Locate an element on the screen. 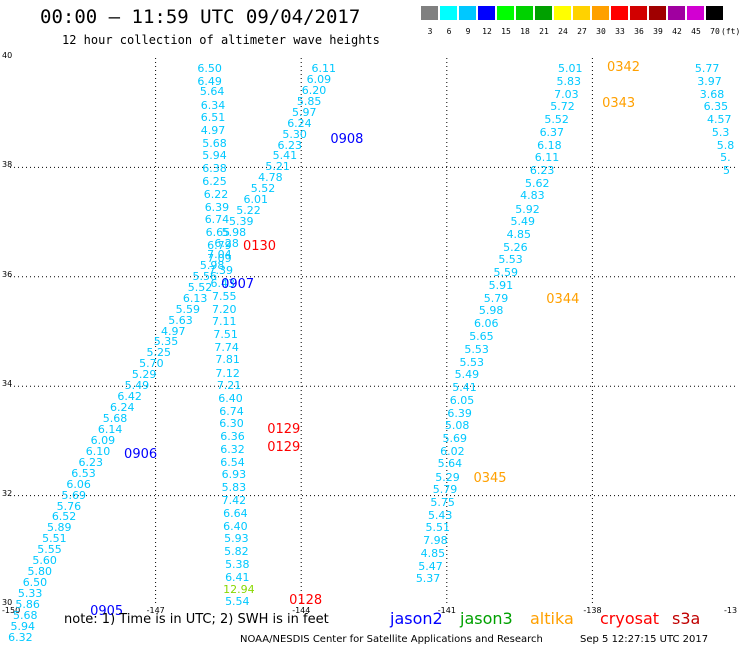 The width and height of the screenshot is (740, 650). pass-time-label: 0129 is located at coordinates (284, 429).